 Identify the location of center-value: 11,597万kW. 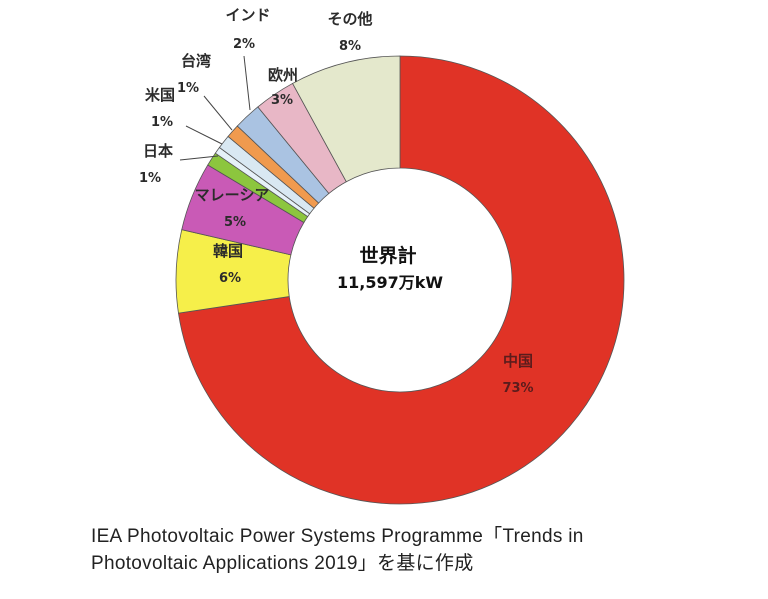
(390, 282).